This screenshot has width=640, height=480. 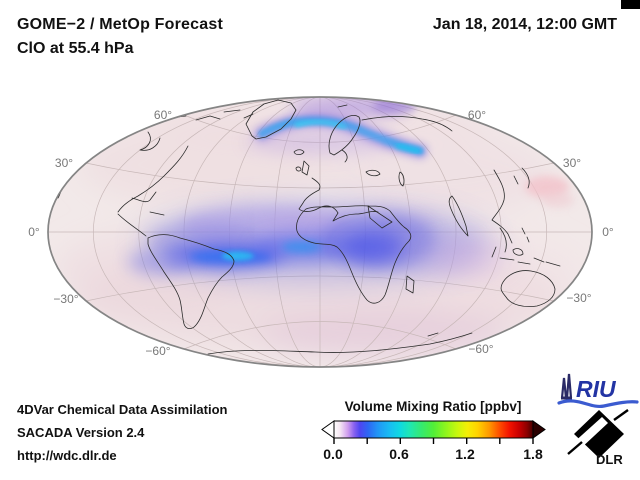 I want to click on colorbar-under-arrow, so click(x=328, y=429).